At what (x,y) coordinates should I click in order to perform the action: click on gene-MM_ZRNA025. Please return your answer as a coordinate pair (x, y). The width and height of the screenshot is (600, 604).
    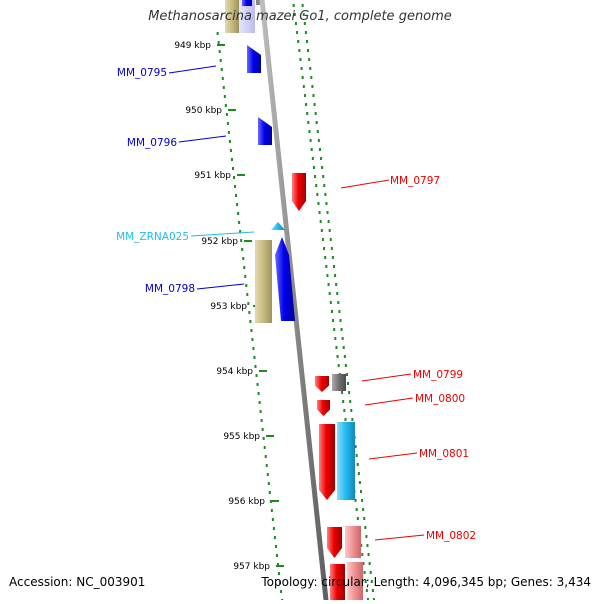
    Looking at the image, I should click on (278, 226).